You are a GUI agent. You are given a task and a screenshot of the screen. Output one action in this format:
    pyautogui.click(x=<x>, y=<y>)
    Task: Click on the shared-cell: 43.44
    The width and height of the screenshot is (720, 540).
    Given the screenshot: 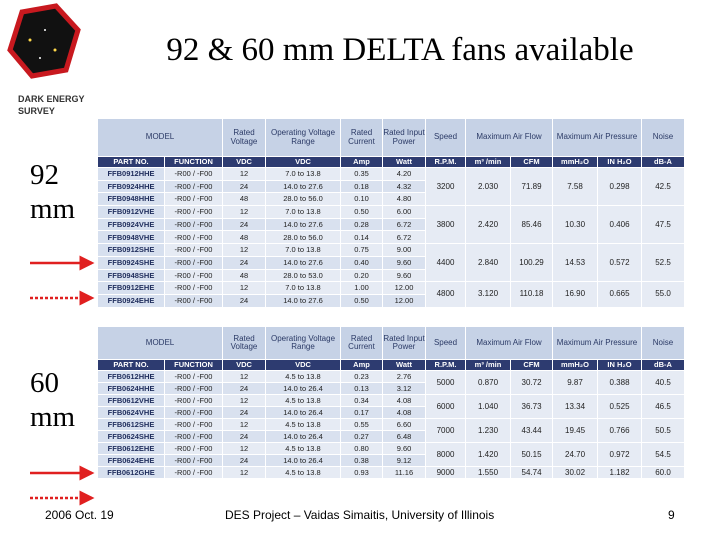 What is the action you would take?
    pyautogui.click(x=532, y=430)
    